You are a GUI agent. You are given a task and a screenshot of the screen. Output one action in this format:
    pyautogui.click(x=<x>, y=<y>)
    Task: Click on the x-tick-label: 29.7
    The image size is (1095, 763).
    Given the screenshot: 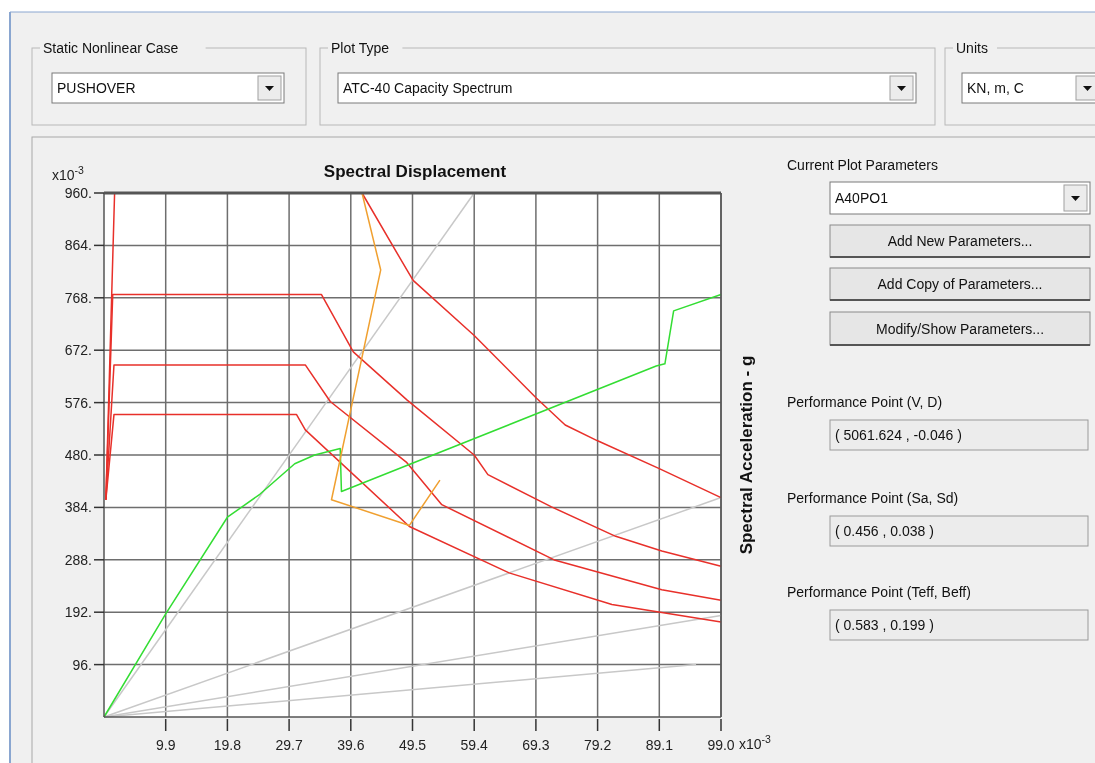 What is the action you would take?
    pyautogui.click(x=289, y=745)
    